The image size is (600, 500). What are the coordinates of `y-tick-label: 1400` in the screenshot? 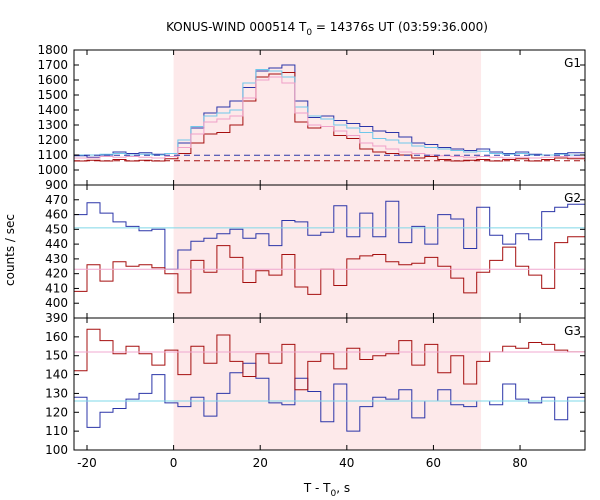 It's located at (52, 110).